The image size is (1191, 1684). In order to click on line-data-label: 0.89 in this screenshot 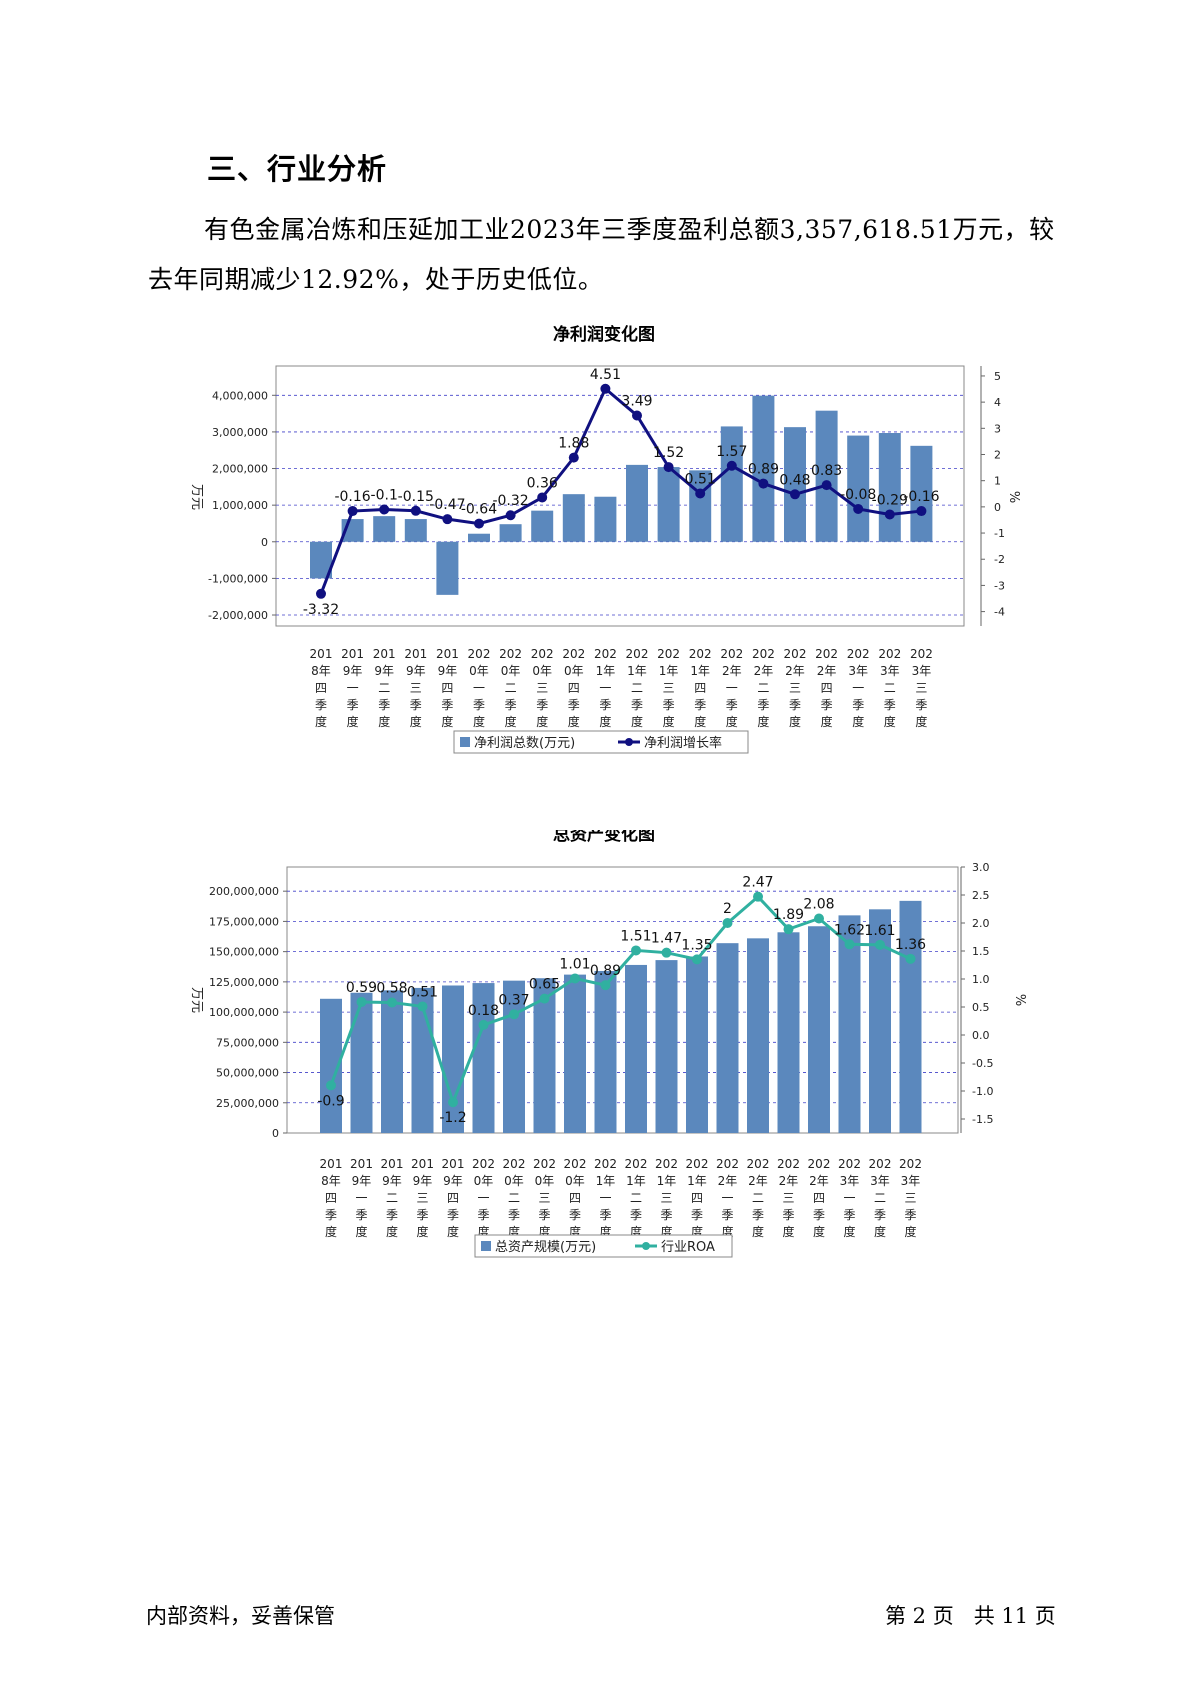, I will do `click(763, 470)`.